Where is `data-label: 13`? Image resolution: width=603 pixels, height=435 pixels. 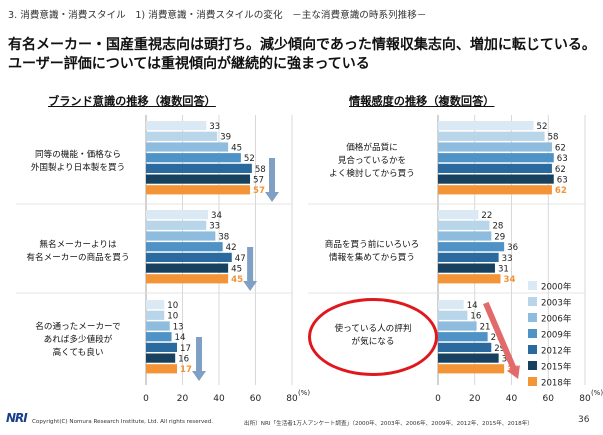 data-label: 13 is located at coordinates (178, 327).